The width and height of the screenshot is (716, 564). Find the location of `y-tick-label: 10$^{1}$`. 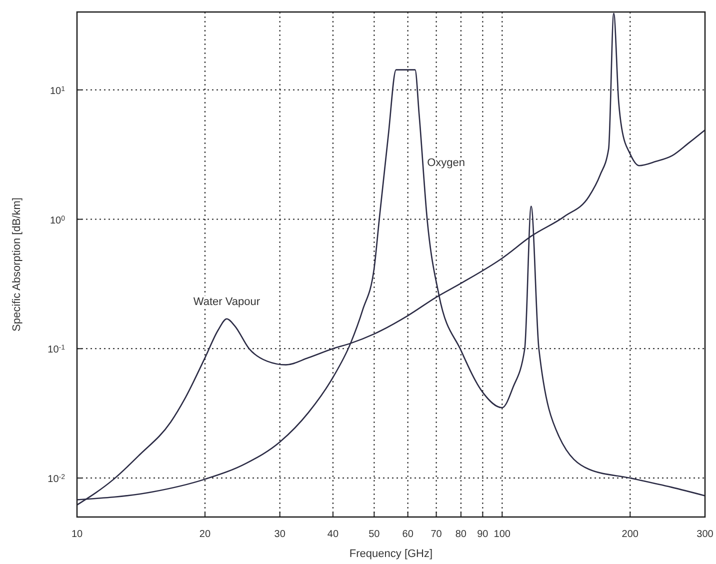

y-tick-label: 10$^{1}$ is located at coordinates (58, 91).